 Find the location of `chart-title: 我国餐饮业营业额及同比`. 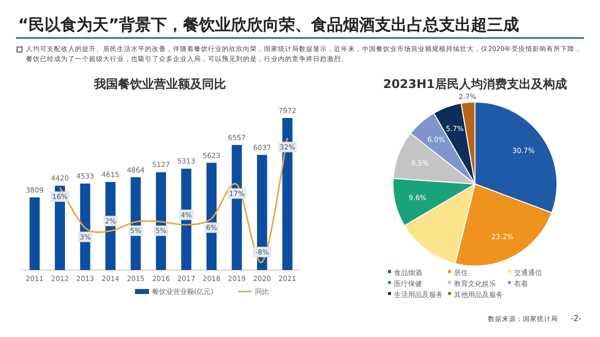

chart-title: 我国餐饮业营业额及同比 is located at coordinates (159, 84).